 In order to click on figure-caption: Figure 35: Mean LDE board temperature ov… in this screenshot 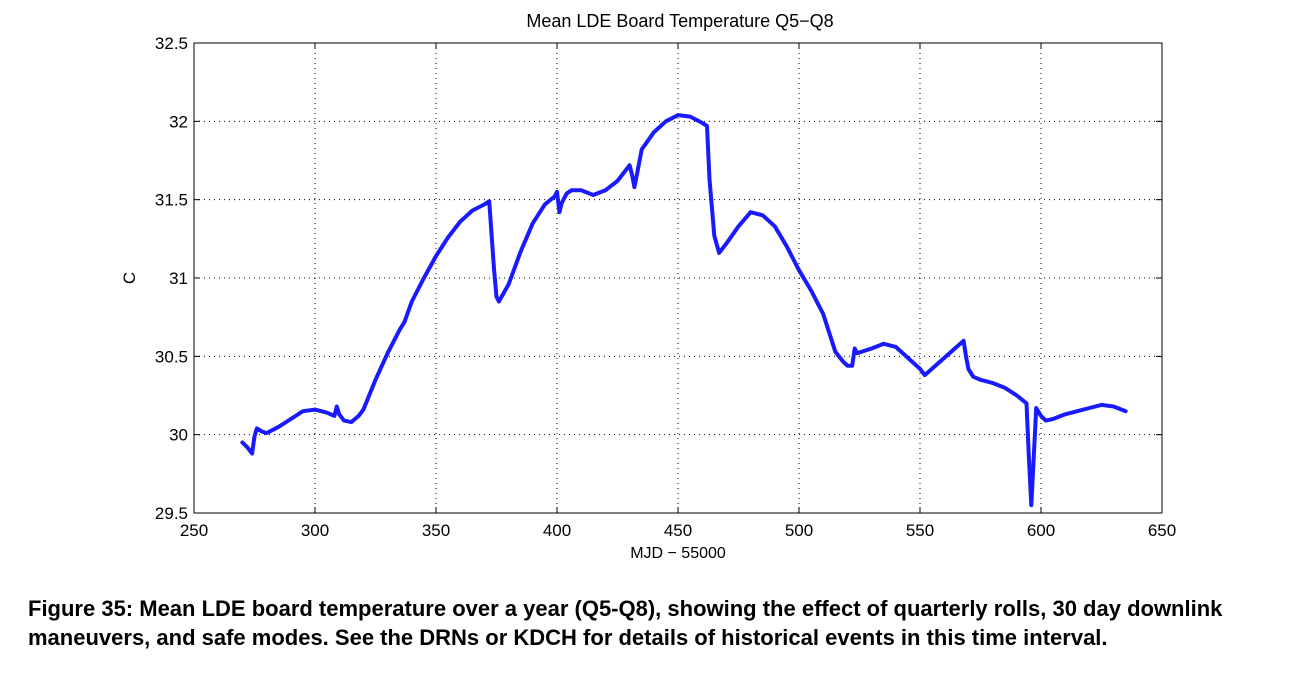, I will do `click(625, 623)`.